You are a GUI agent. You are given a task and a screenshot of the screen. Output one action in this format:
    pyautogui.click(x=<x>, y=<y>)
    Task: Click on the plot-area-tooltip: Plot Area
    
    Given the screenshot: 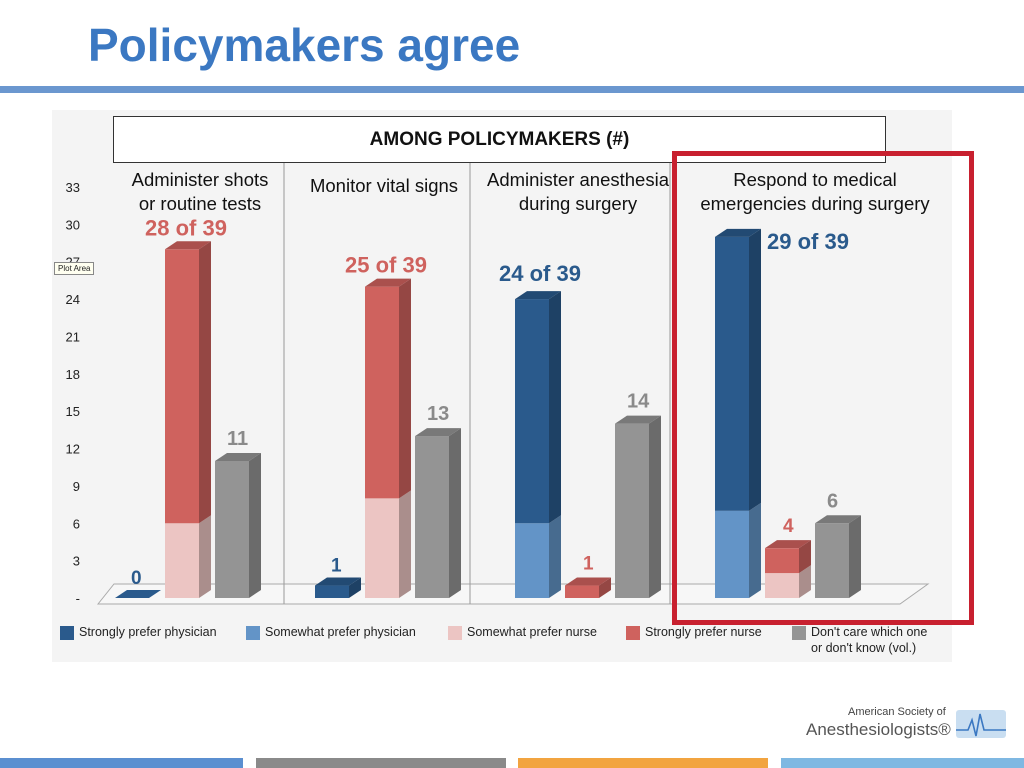 What is the action you would take?
    pyautogui.click(x=74, y=268)
    